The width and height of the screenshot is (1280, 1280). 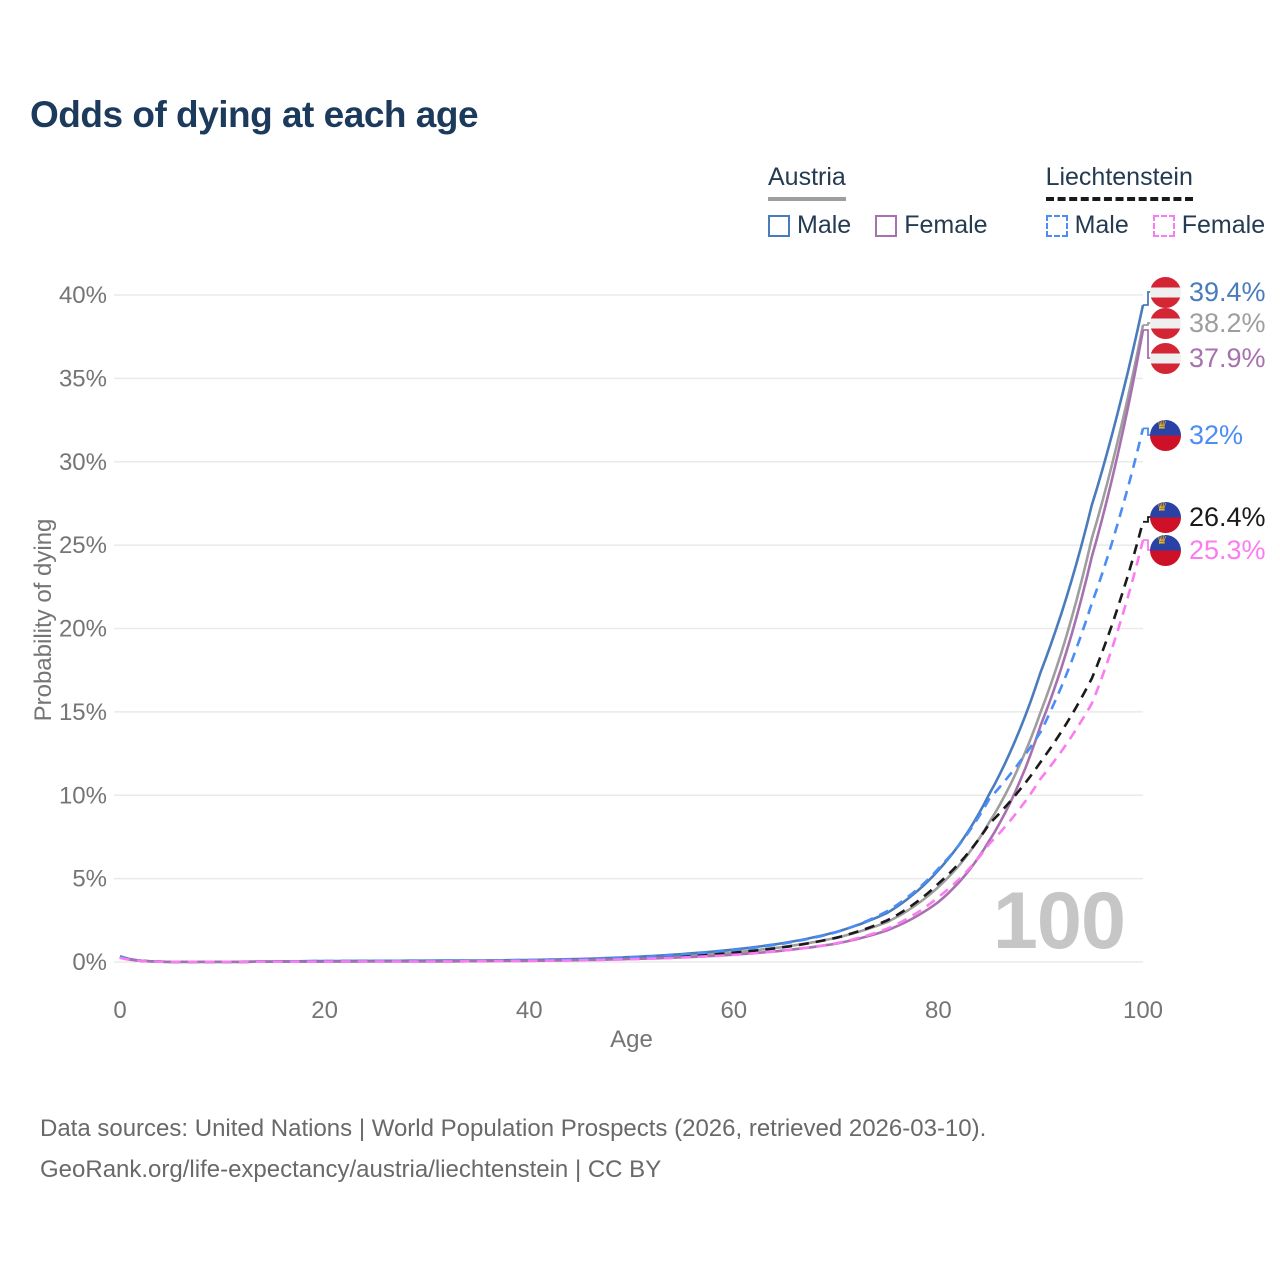 I want to click on end-label-value: 37.9%, so click(x=1227, y=357).